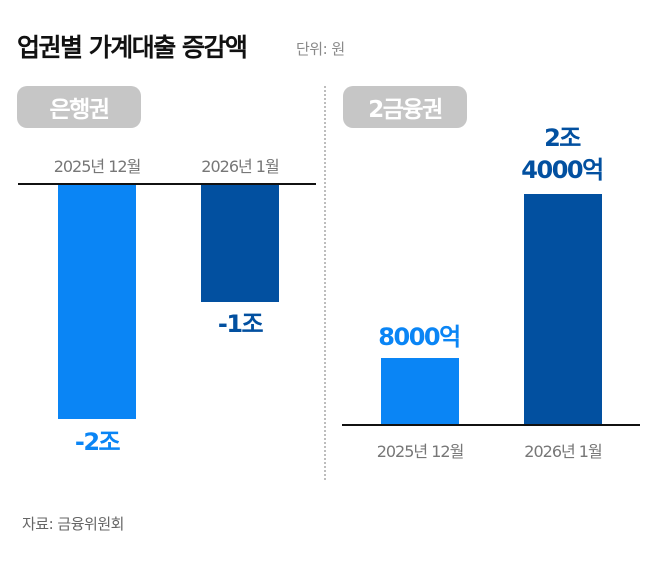  Describe the element at coordinates (132, 47) in the screenshot. I see `chart-title: 업권별 가계대출 증감액` at that location.